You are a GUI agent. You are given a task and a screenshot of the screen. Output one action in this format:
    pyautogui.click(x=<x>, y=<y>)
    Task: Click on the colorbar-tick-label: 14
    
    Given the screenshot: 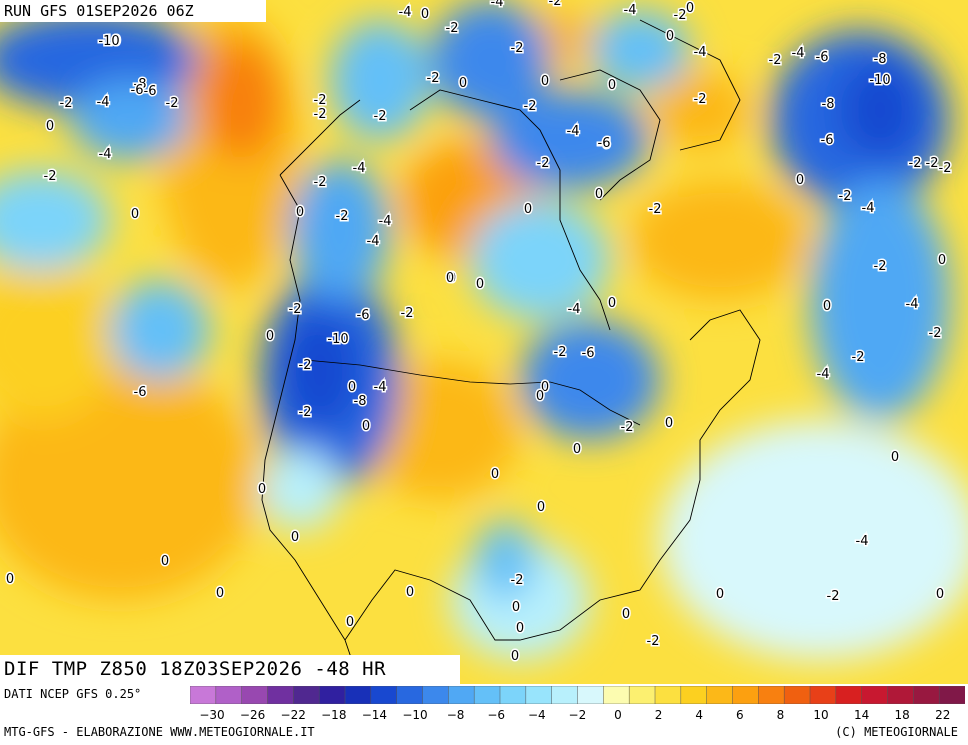 What is the action you would take?
    pyautogui.click(x=861, y=715)
    